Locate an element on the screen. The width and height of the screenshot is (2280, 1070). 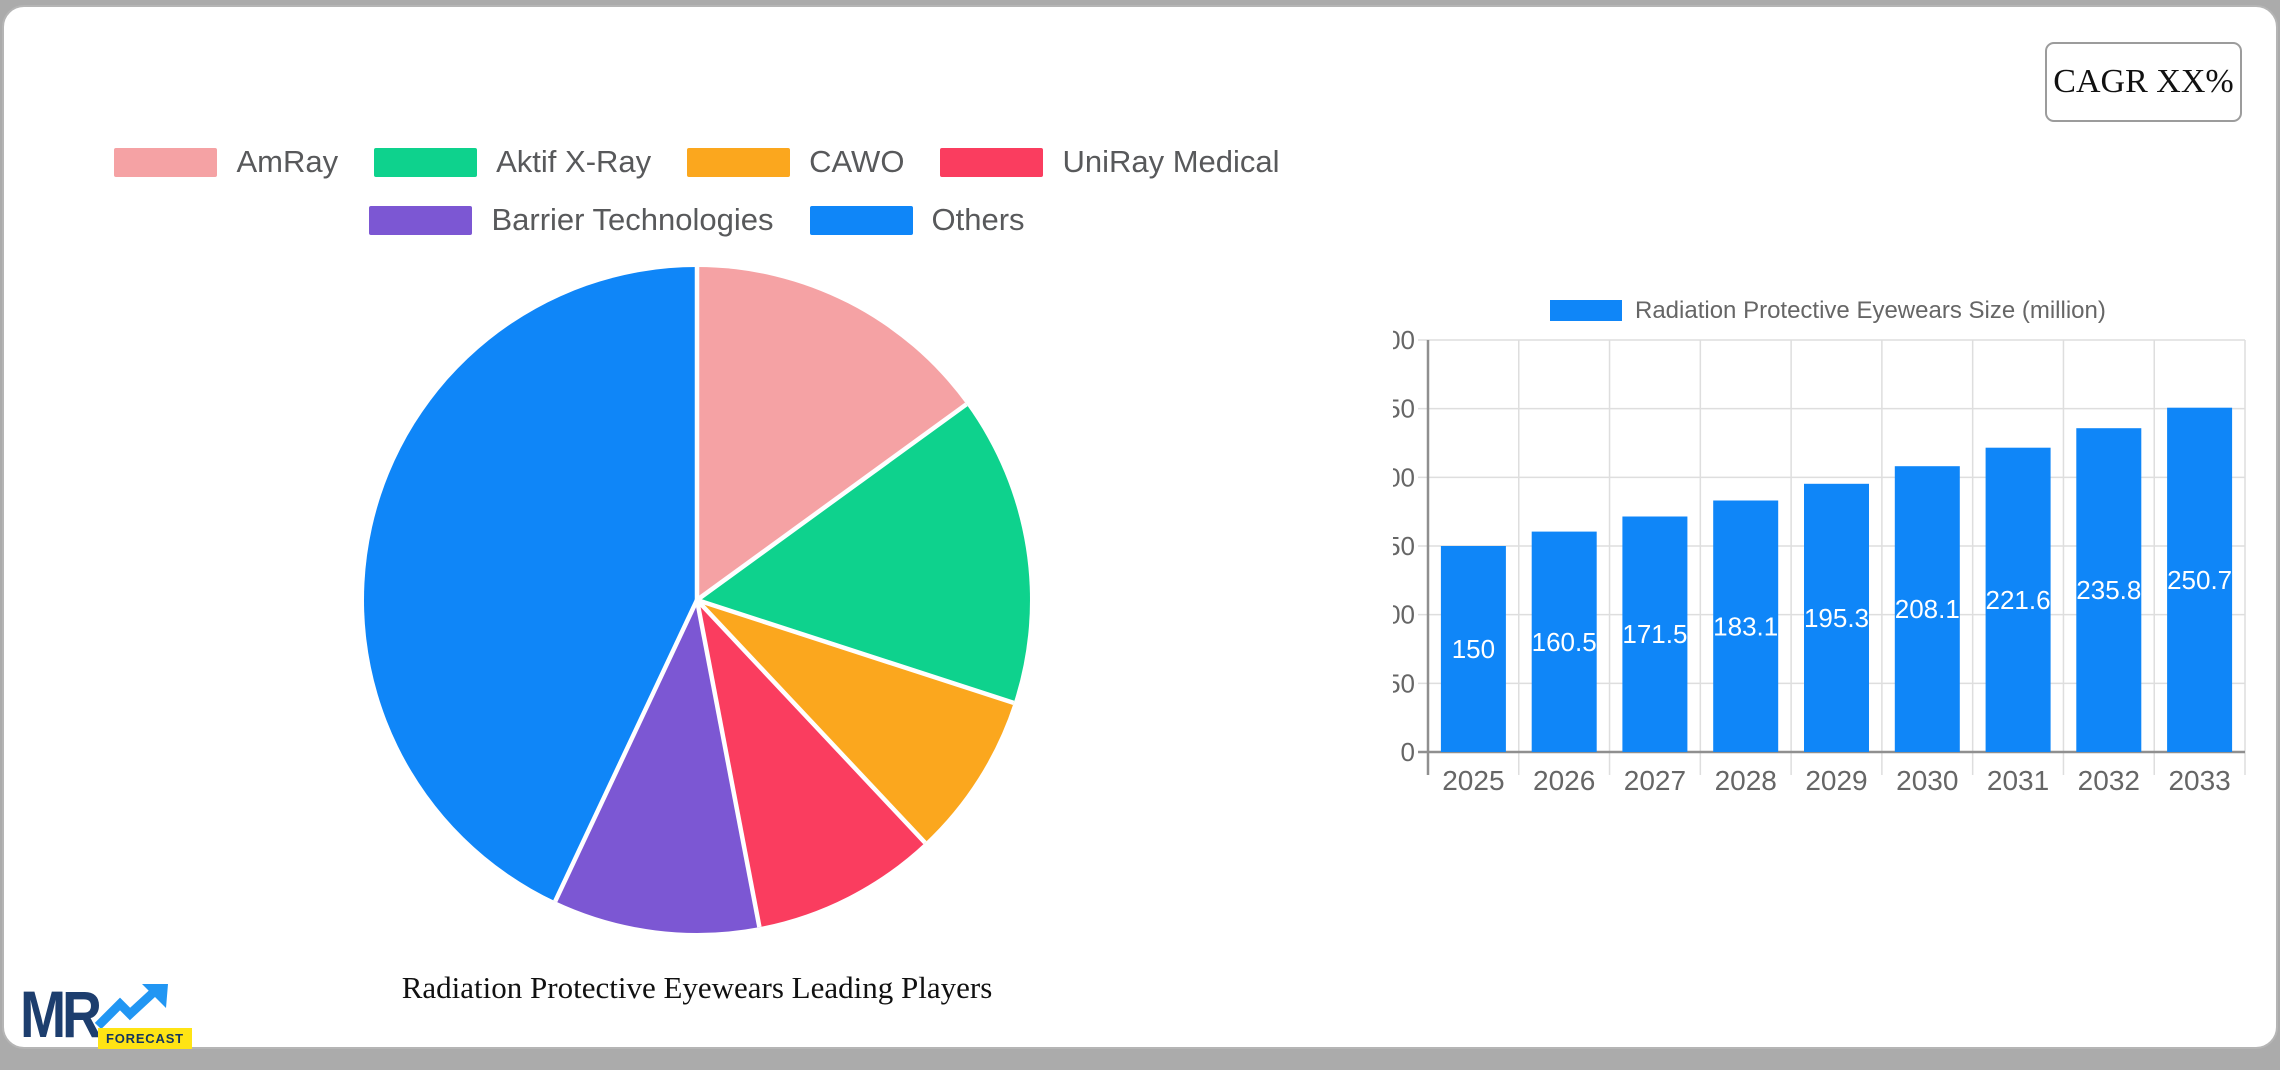
y-tick-label: 300 is located at coordinates (1404, 340).